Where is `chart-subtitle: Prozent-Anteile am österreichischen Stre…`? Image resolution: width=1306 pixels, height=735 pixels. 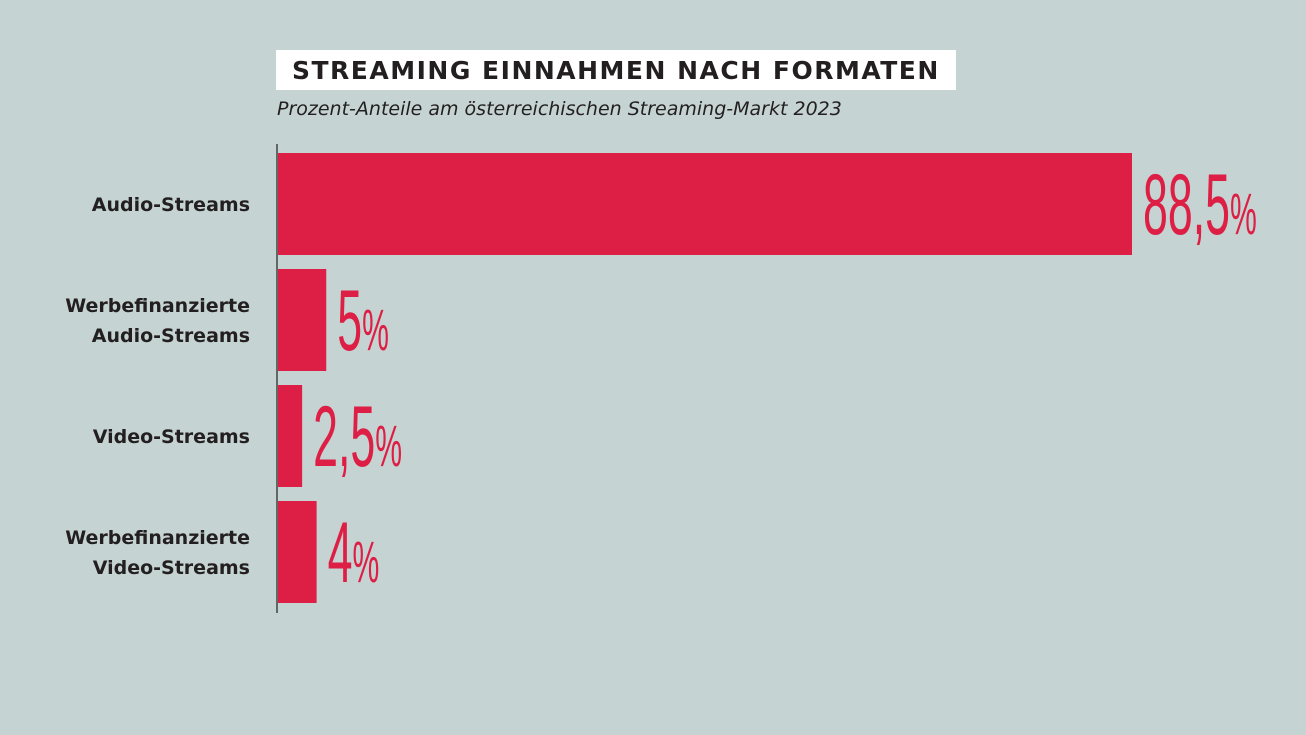
chart-subtitle: Prozent-Anteile am österreichischen Stre… is located at coordinates (559, 109).